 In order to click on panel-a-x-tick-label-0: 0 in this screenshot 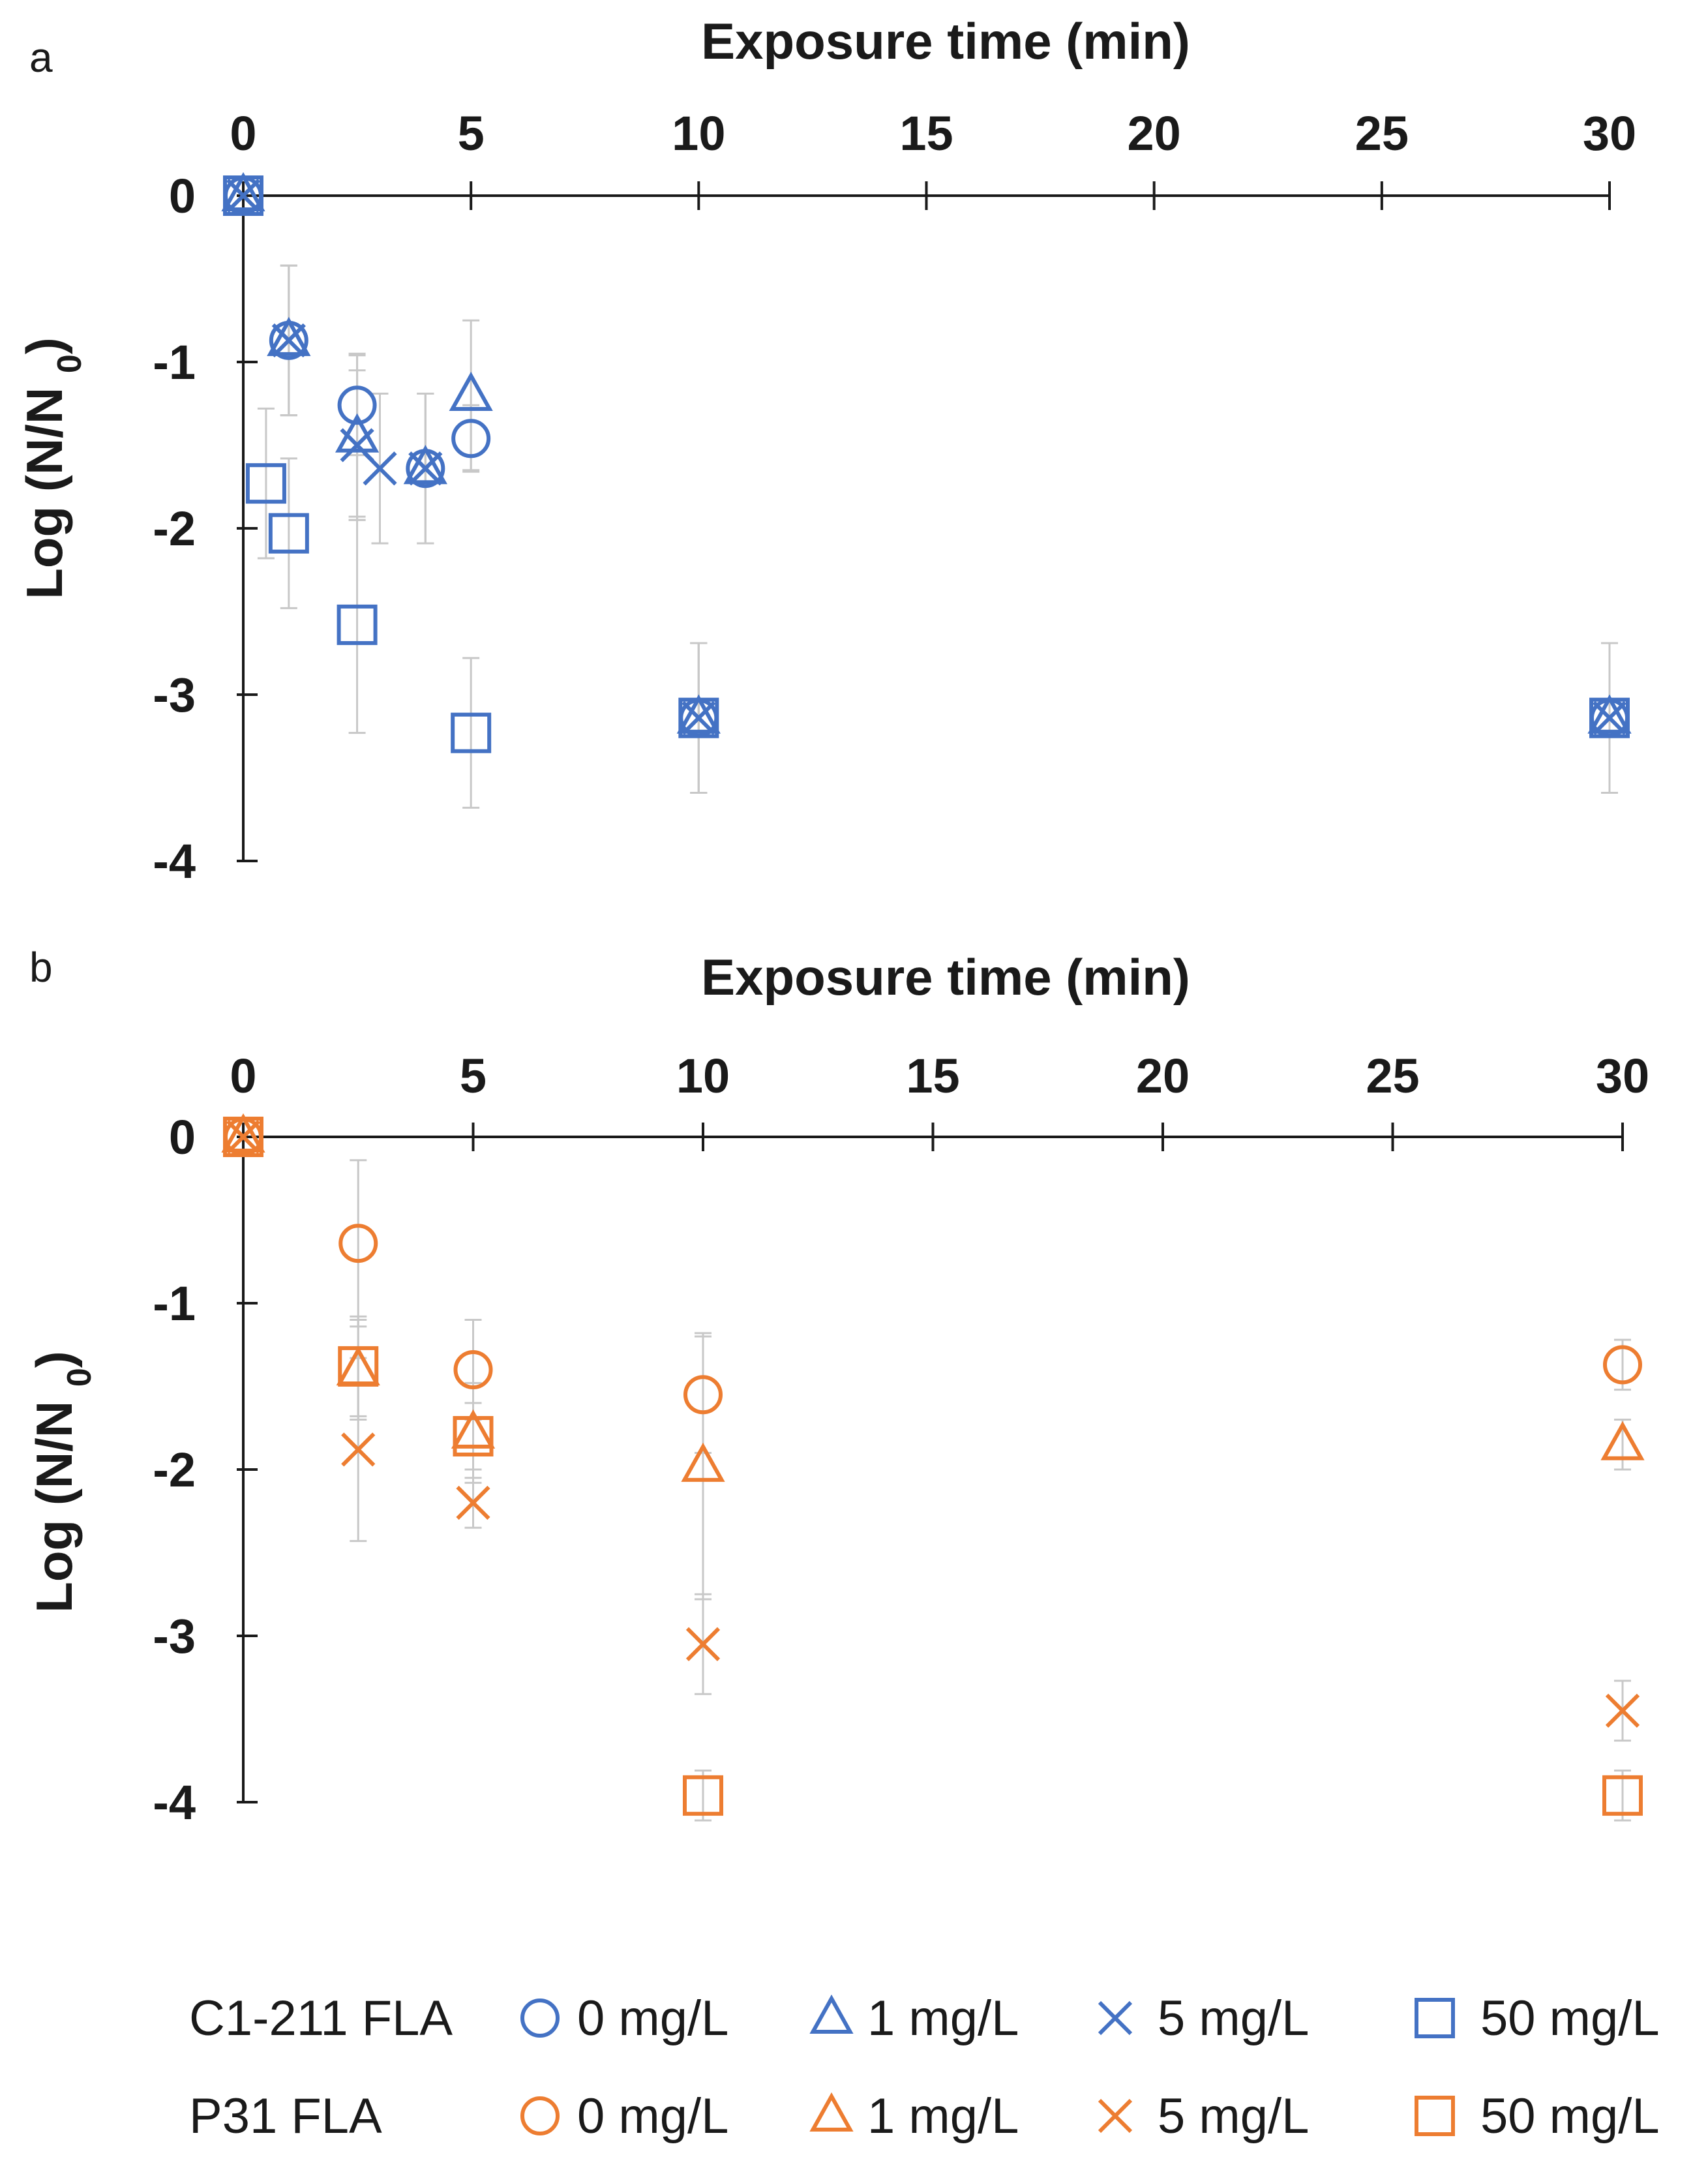, I will do `click(243, 133)`.